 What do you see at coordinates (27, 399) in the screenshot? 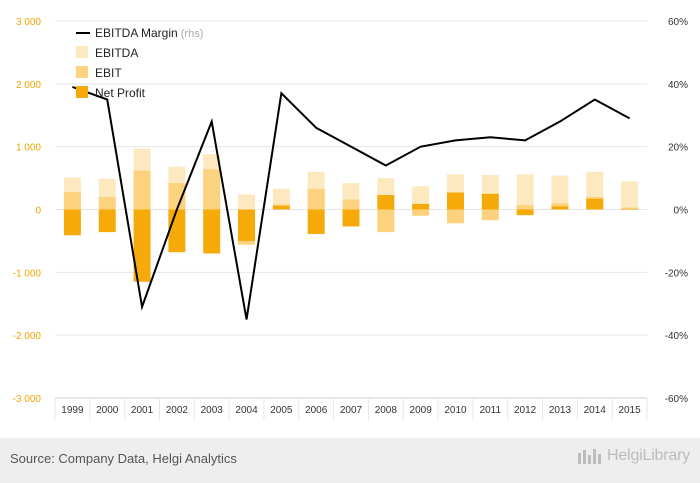
I see `y-left-tick-label: -3 000` at bounding box center [27, 399].